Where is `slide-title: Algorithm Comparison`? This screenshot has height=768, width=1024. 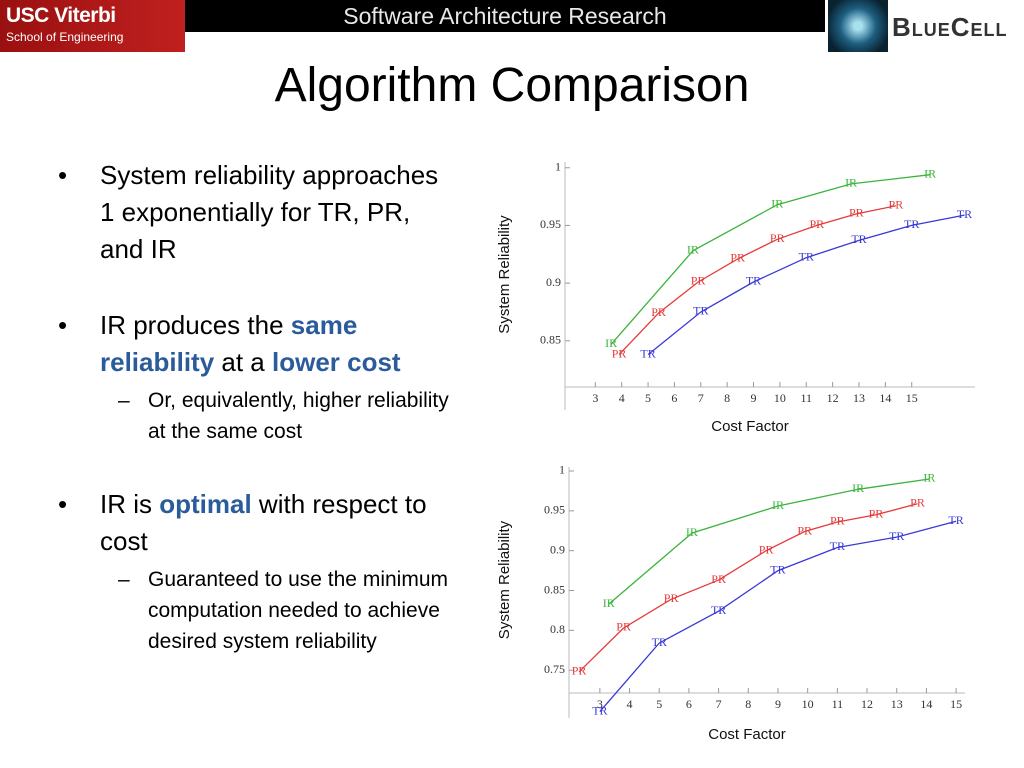 slide-title: Algorithm Comparison is located at coordinates (512, 85).